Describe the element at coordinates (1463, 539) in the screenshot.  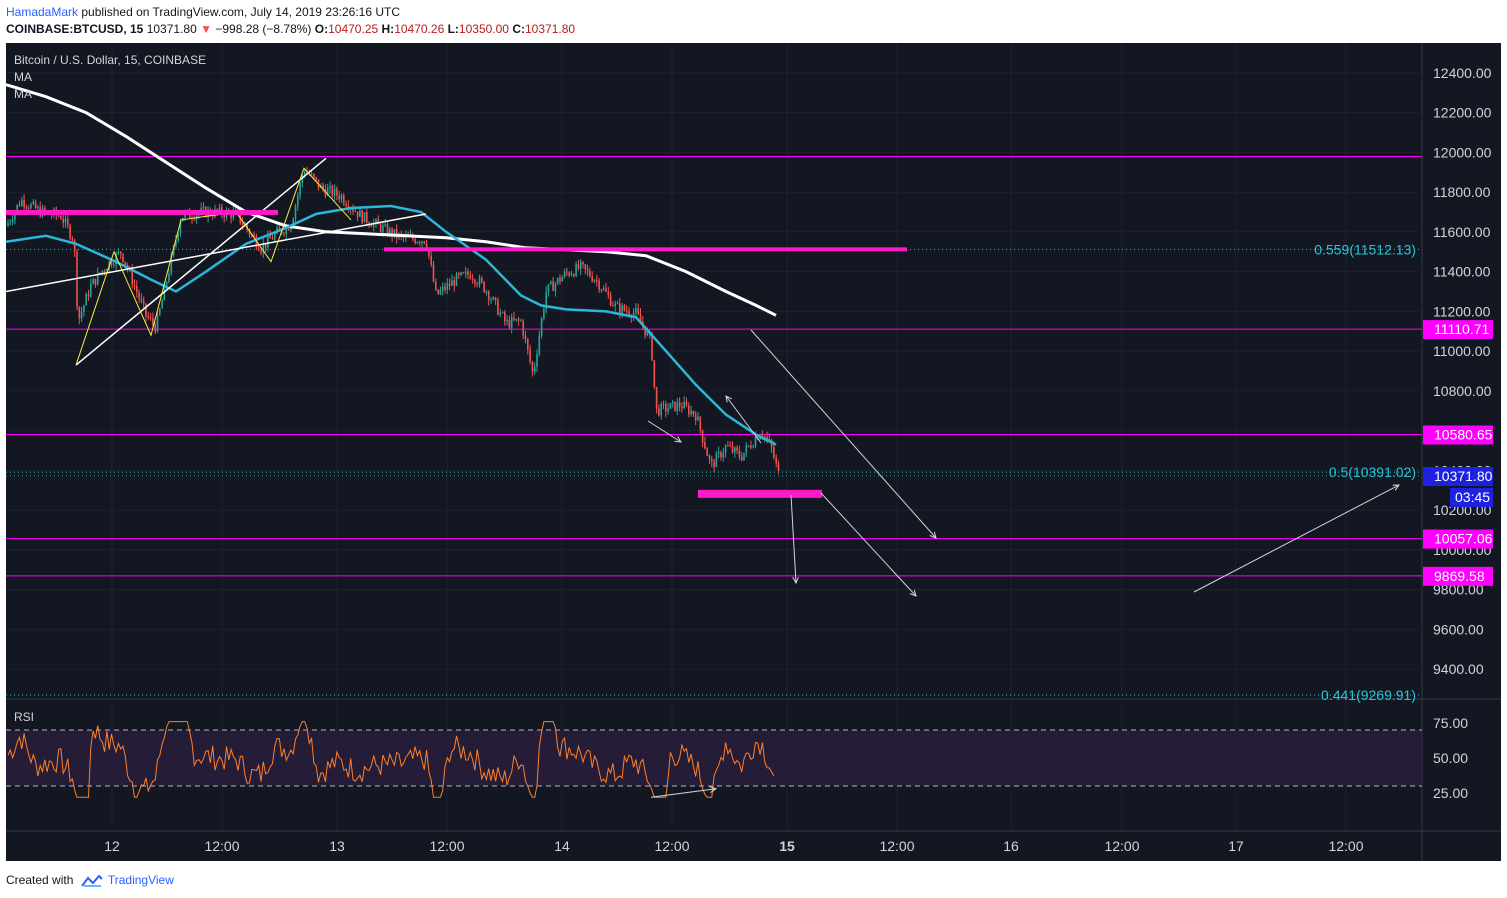
I see `level-label: 10057.06` at that location.